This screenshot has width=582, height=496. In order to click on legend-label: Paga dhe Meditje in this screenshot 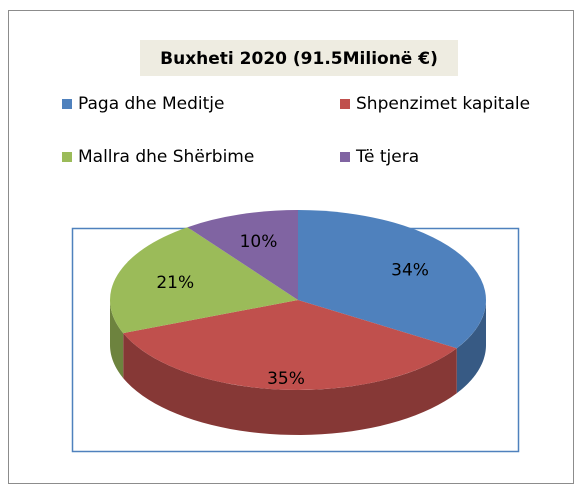, I will do `click(151, 104)`.